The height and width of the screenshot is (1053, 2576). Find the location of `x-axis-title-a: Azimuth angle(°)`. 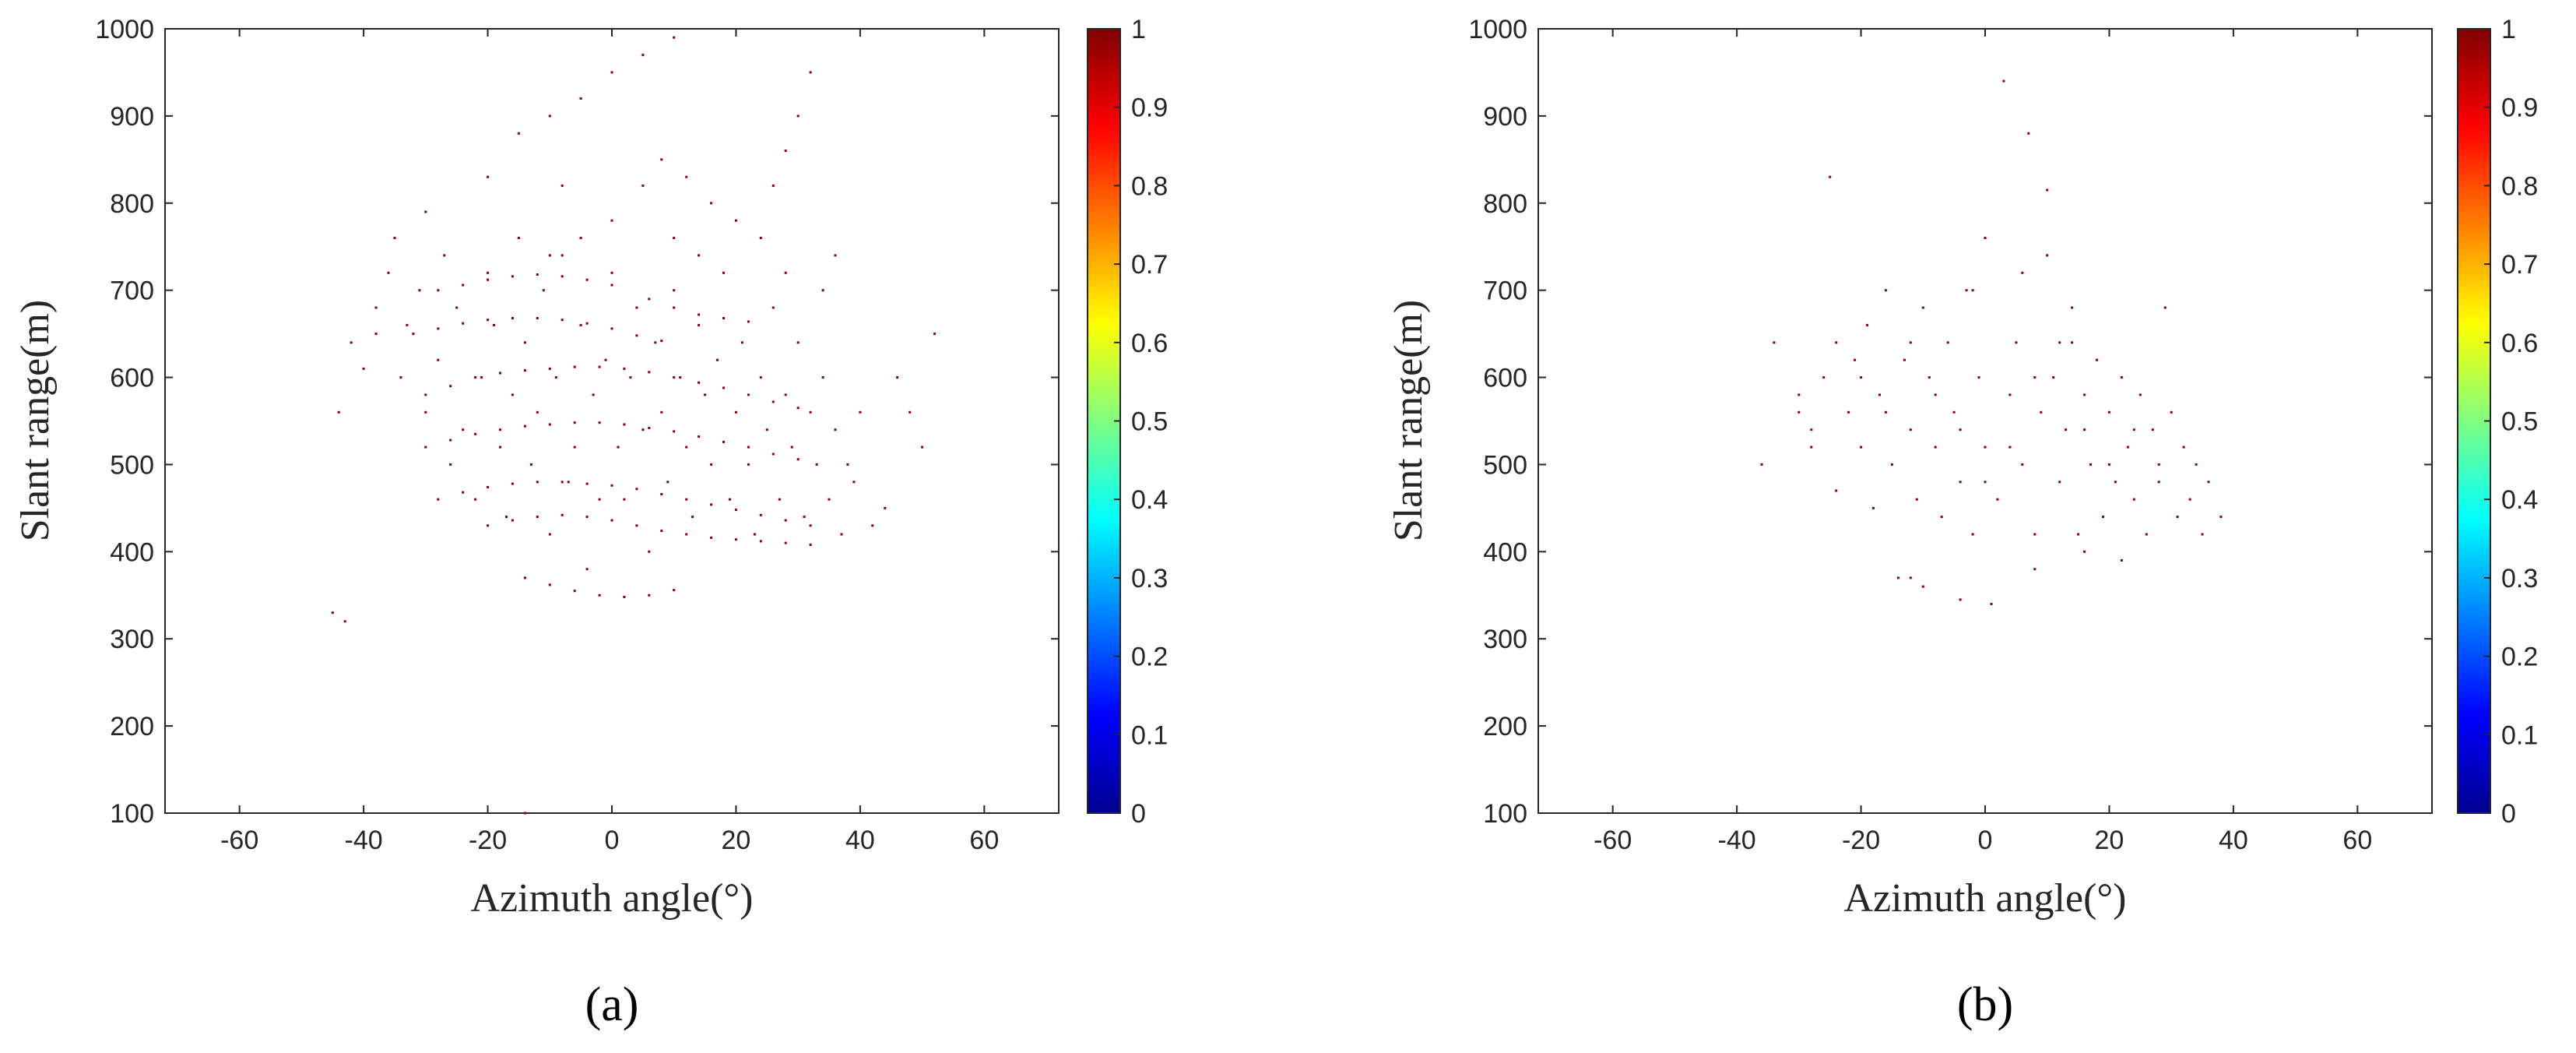

x-axis-title-a: Azimuth angle(°) is located at coordinates (611, 898).